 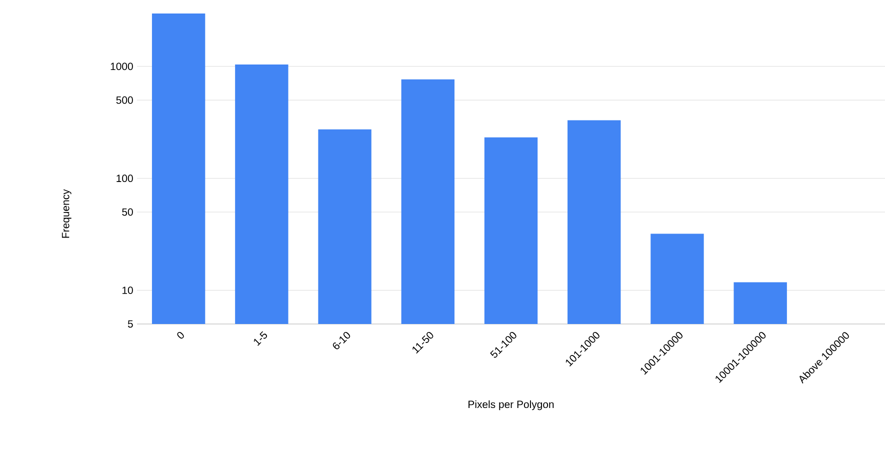 I want to click on x-axis-title: Pixels per Polygon, so click(x=511, y=405).